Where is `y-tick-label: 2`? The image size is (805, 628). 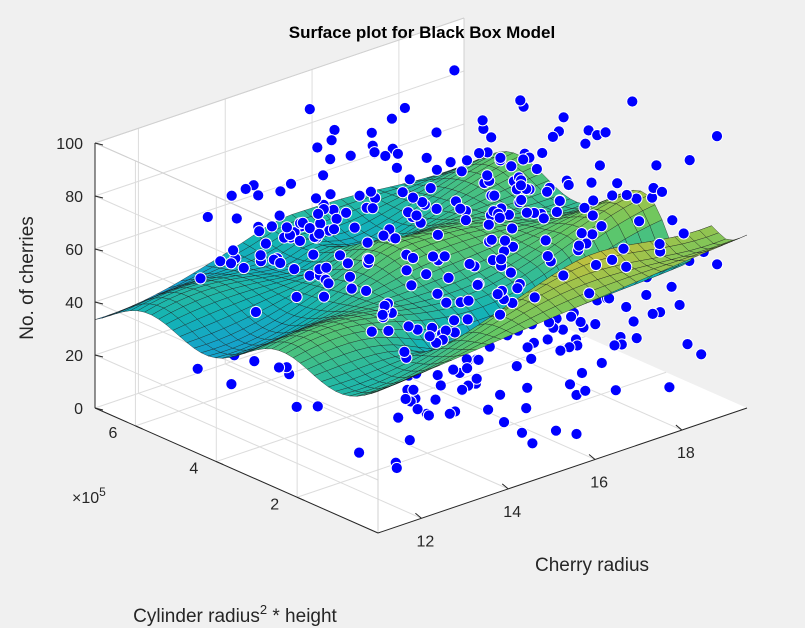 y-tick-label: 2 is located at coordinates (274, 504).